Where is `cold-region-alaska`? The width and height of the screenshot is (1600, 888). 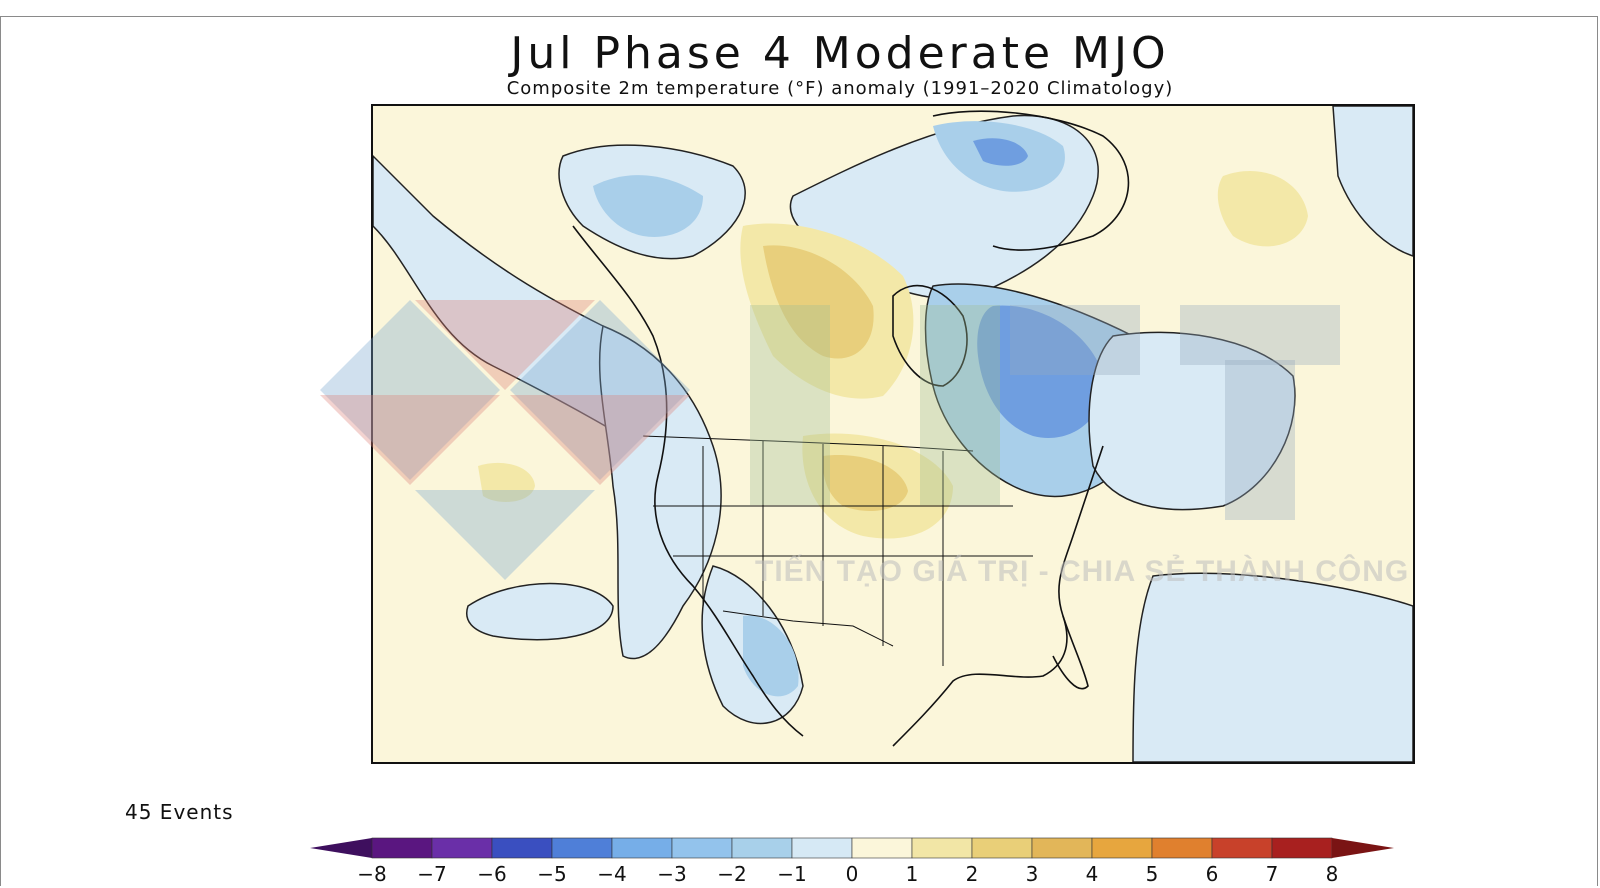 cold-region-alaska is located at coordinates (648, 206).